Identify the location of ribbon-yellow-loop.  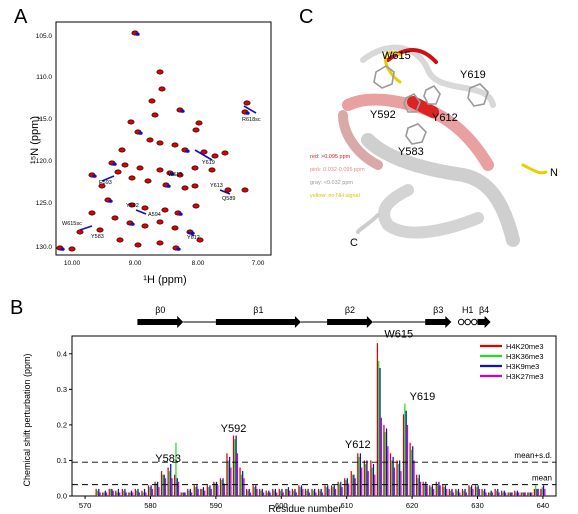
(392, 67).